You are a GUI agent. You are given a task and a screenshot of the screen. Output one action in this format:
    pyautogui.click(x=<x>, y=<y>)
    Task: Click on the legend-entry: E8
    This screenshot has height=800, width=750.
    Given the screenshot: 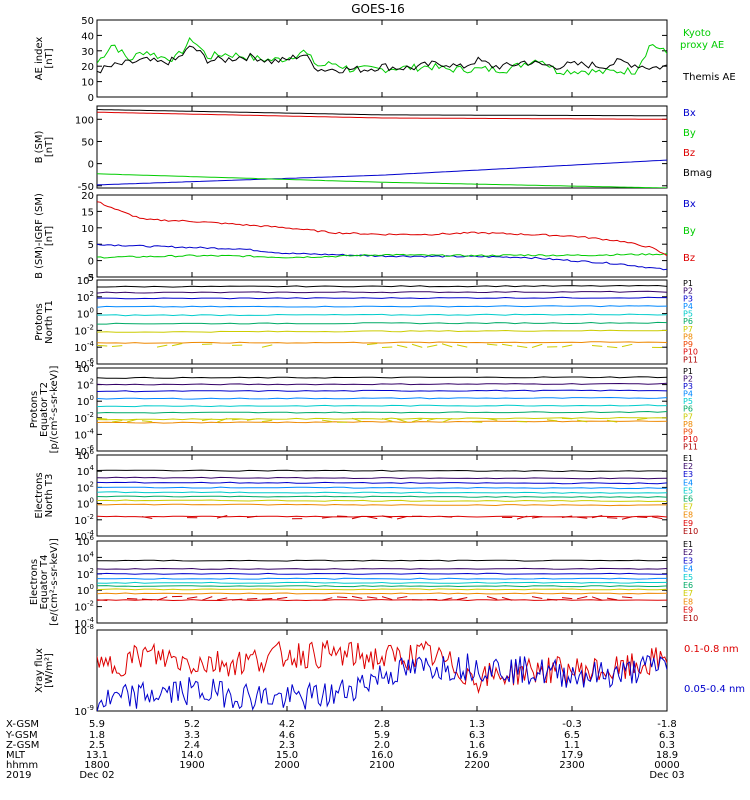 What is the action you would take?
    pyautogui.click(x=688, y=515)
    